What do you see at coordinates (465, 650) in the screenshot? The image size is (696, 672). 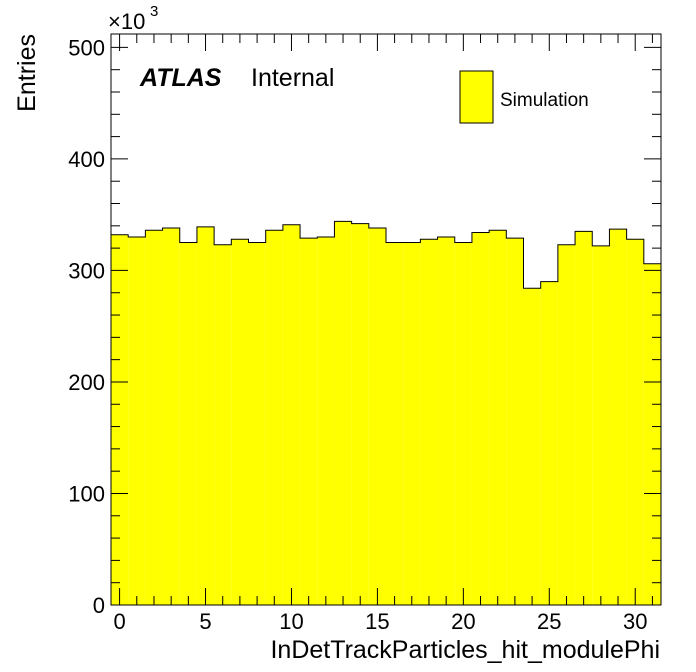 I see `x-axis-title: InDetTrackParticles_hit_modulePhi` at bounding box center [465, 650].